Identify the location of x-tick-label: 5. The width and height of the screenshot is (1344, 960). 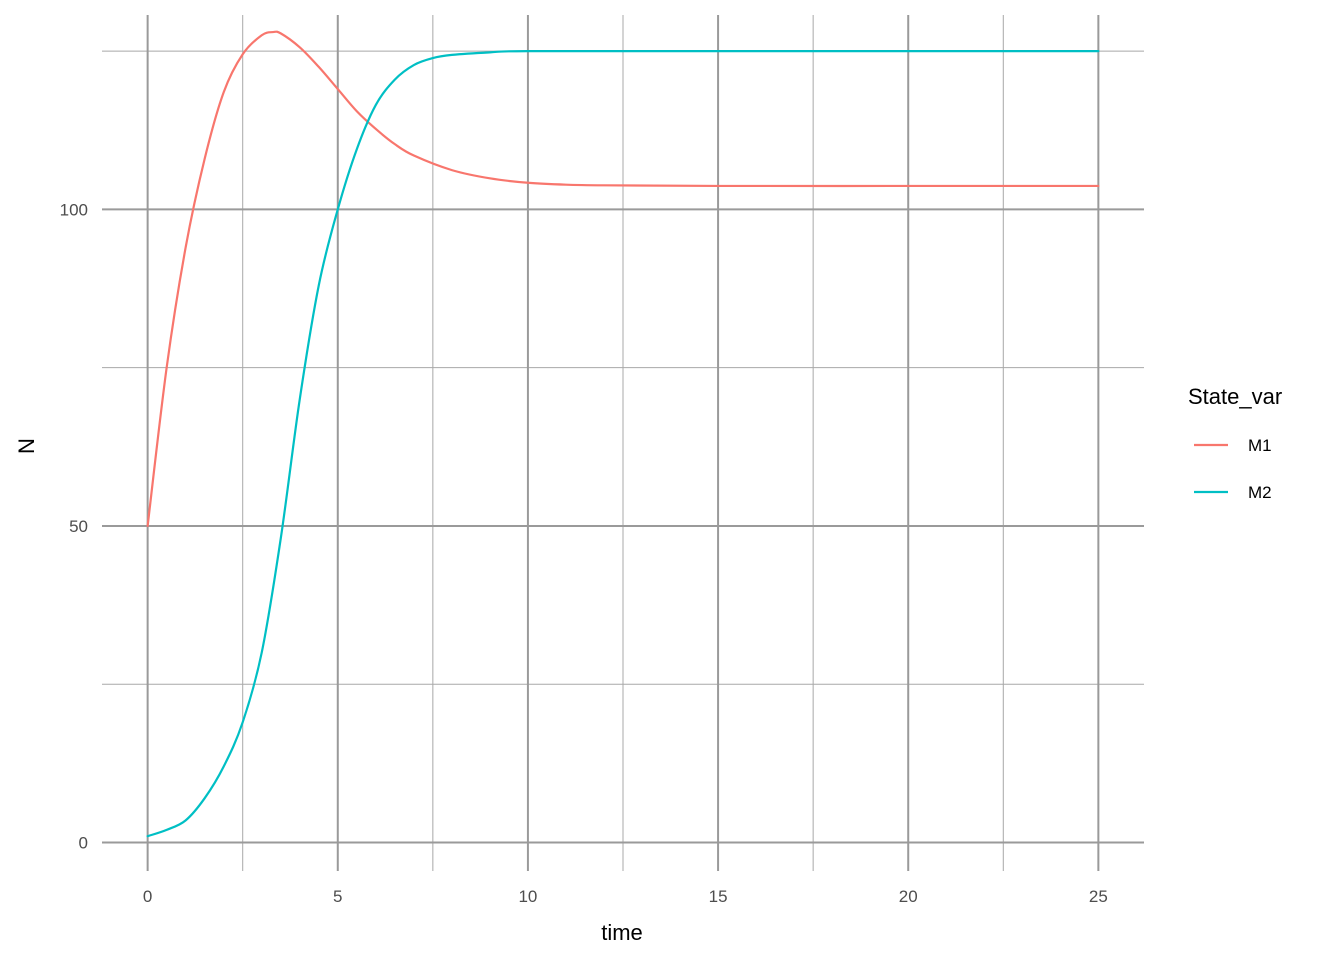
(337, 896).